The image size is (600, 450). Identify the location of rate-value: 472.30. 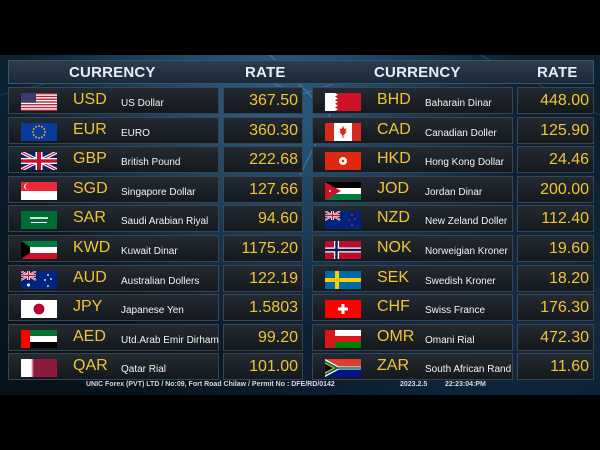
(555, 337).